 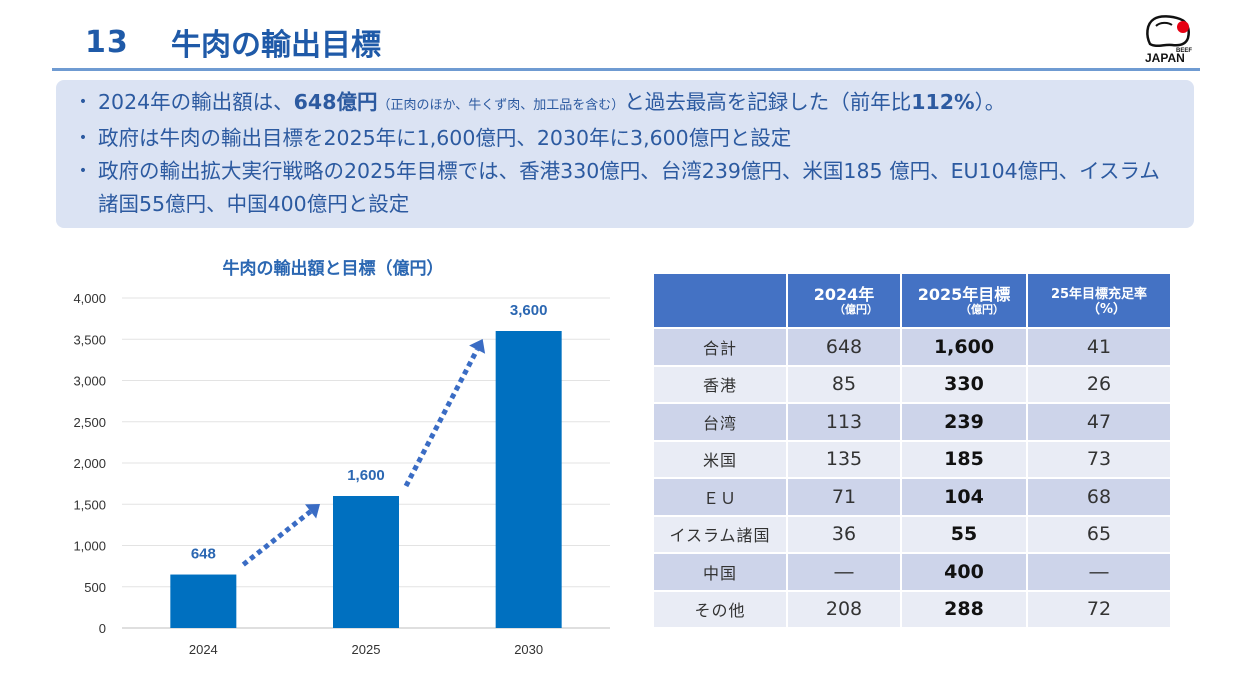 What do you see at coordinates (768, 102) in the screenshot?
I see `bullet-1-mid: と過去最高を記録した（前年比` at bounding box center [768, 102].